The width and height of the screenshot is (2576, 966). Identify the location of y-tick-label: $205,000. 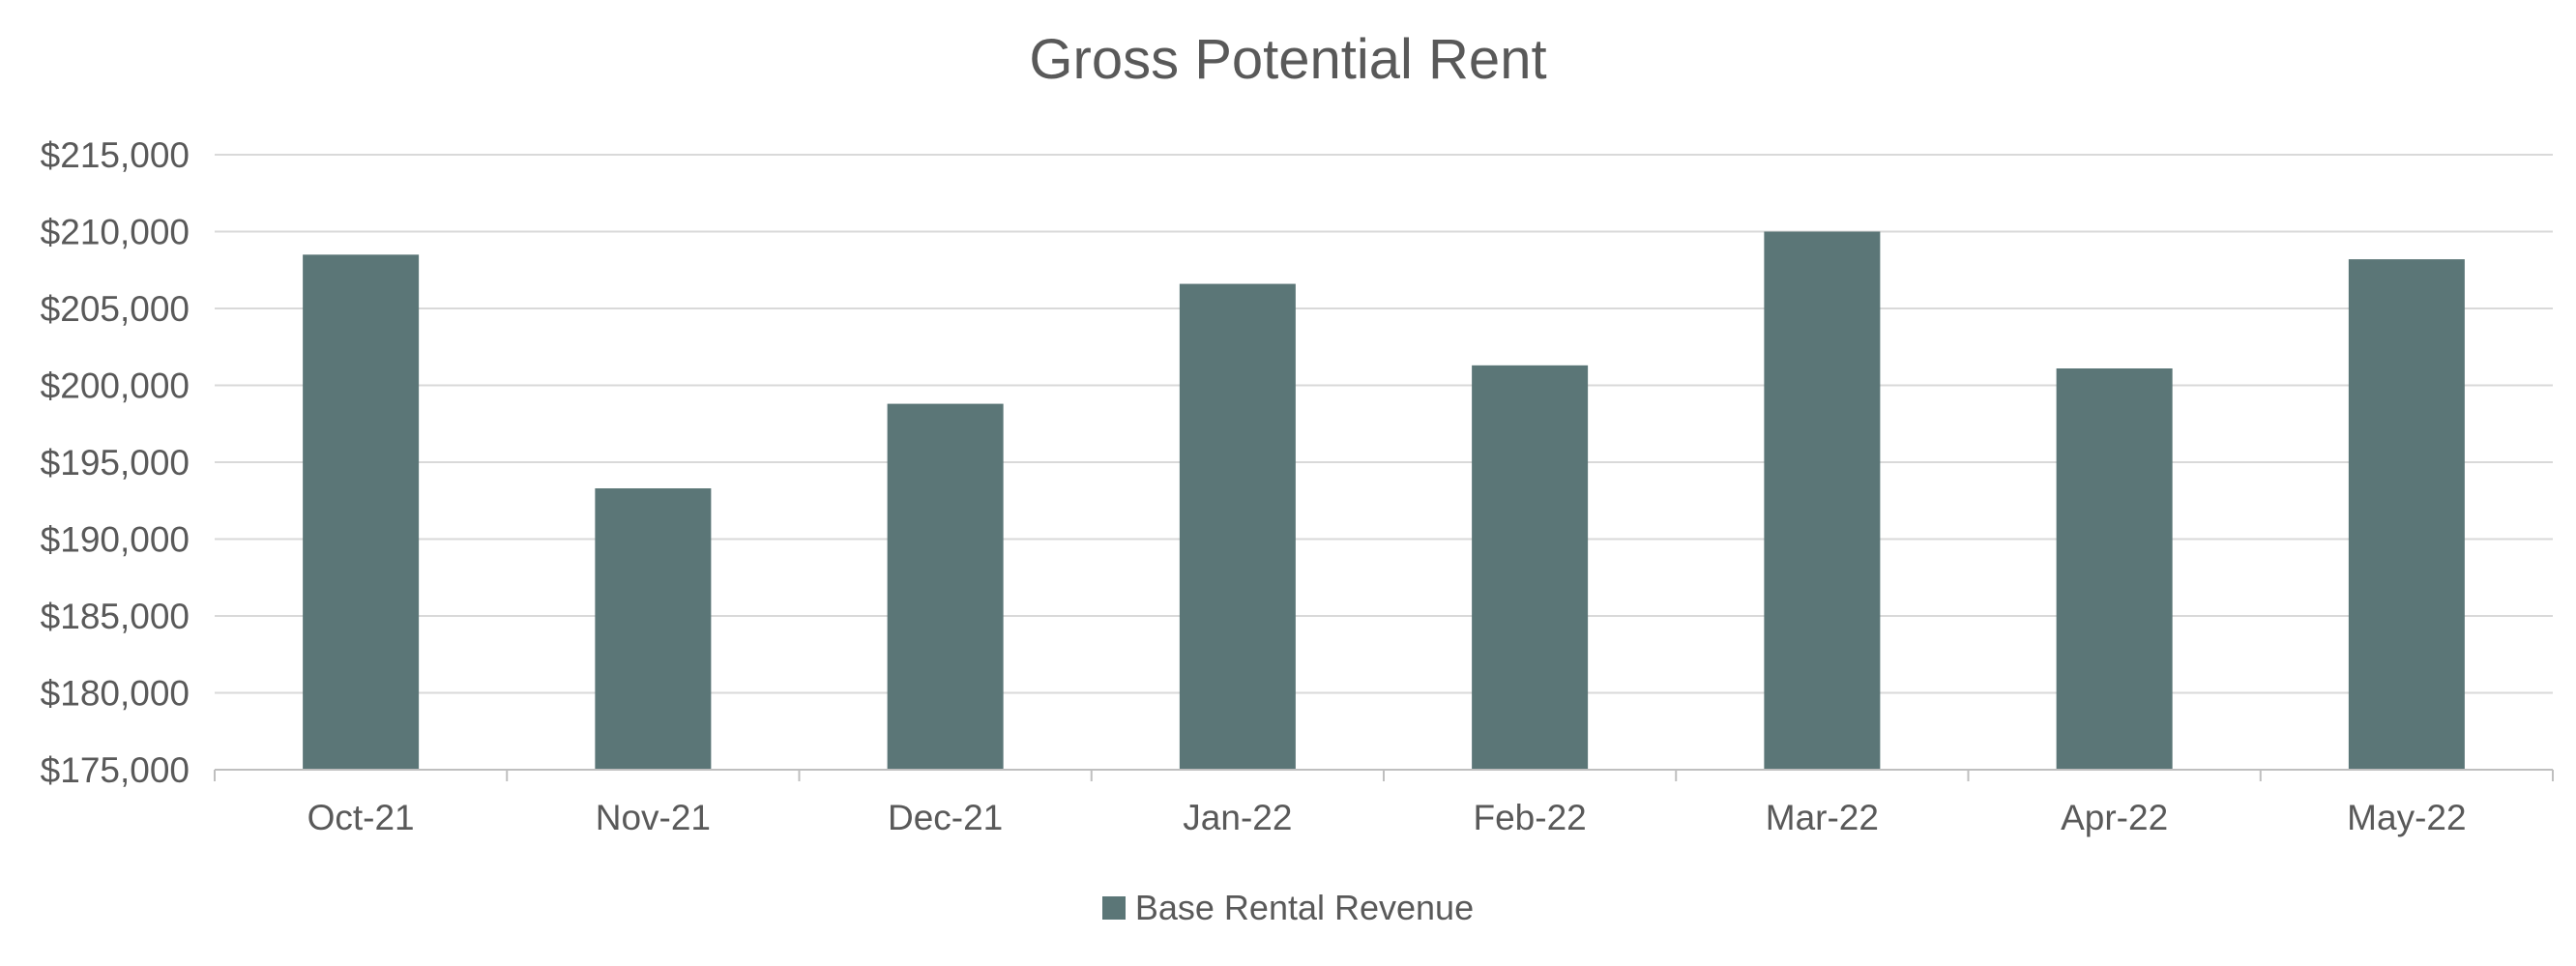
(115, 309).